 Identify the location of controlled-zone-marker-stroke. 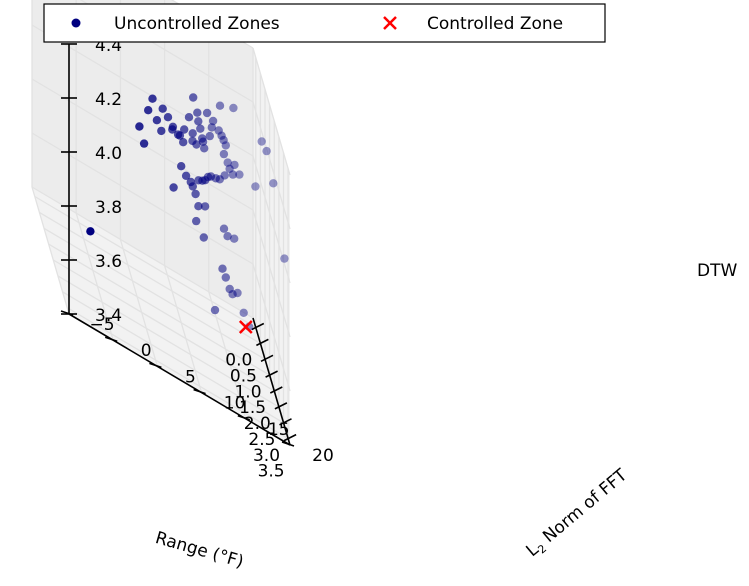
(245, 327).